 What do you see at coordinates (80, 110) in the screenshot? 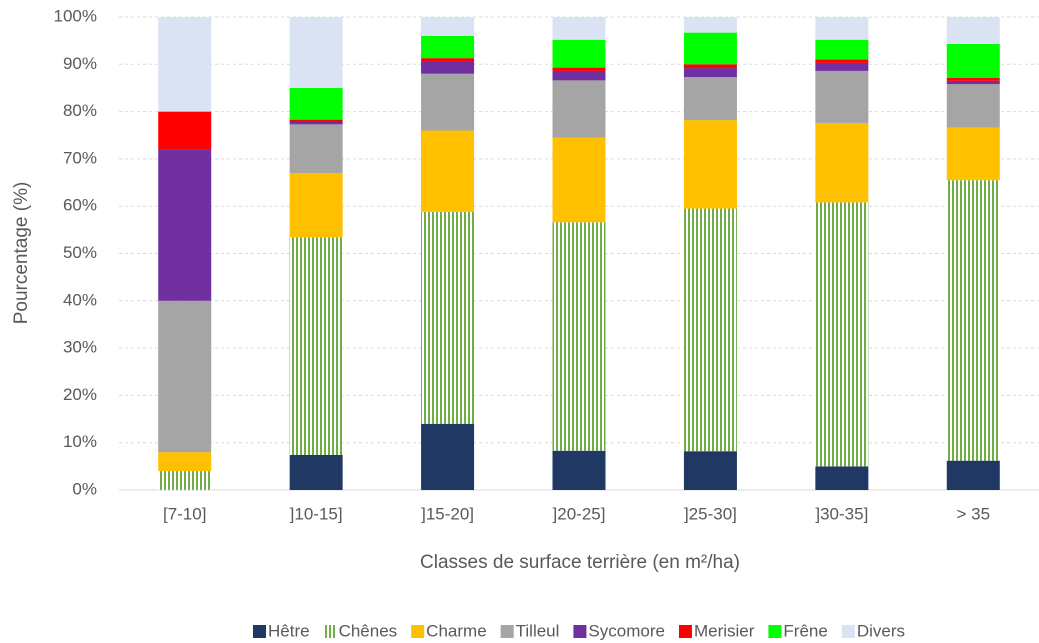
I see `y-tick-label: 80%` at bounding box center [80, 110].